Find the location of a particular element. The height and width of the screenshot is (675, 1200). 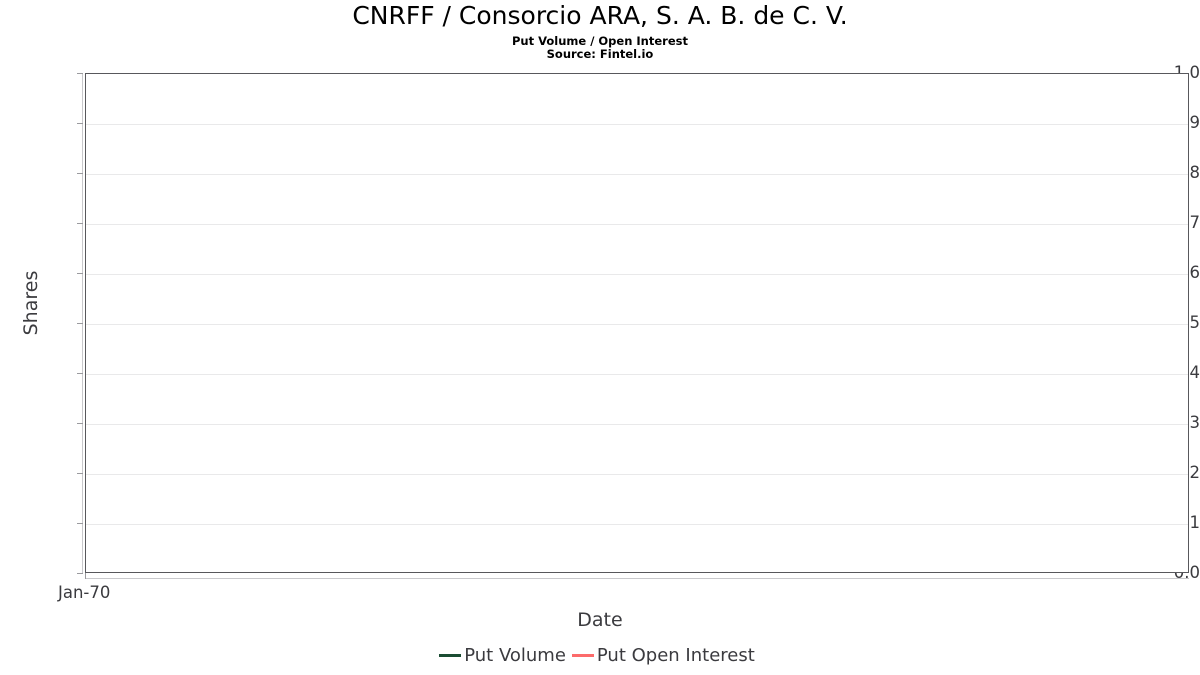

y-axis-label: Shares is located at coordinates (31, 303).